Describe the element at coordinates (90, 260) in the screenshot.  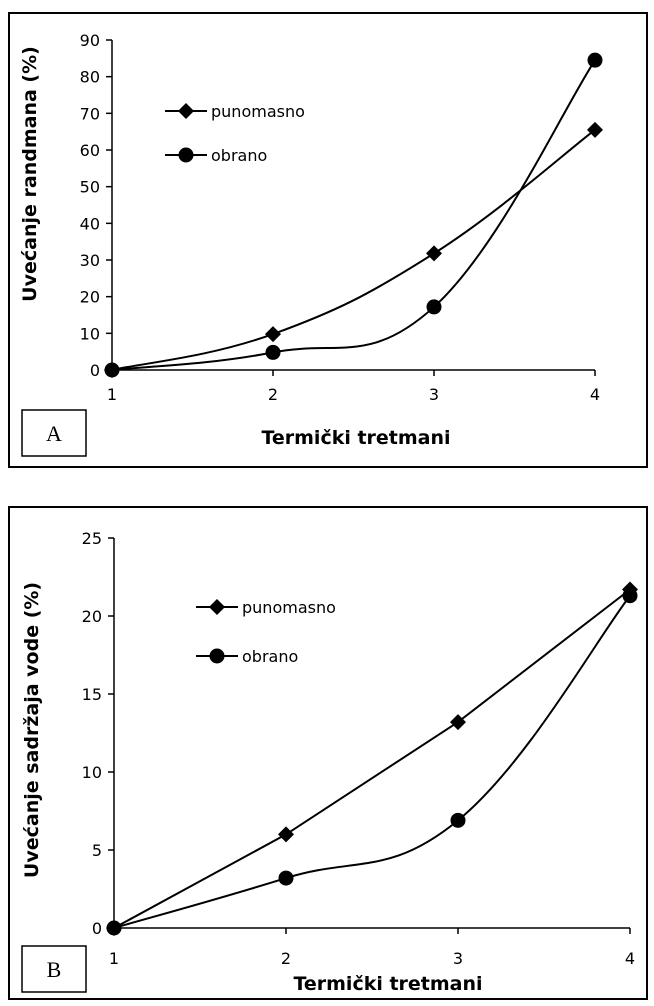
I see `y-tick-label: 30` at that location.